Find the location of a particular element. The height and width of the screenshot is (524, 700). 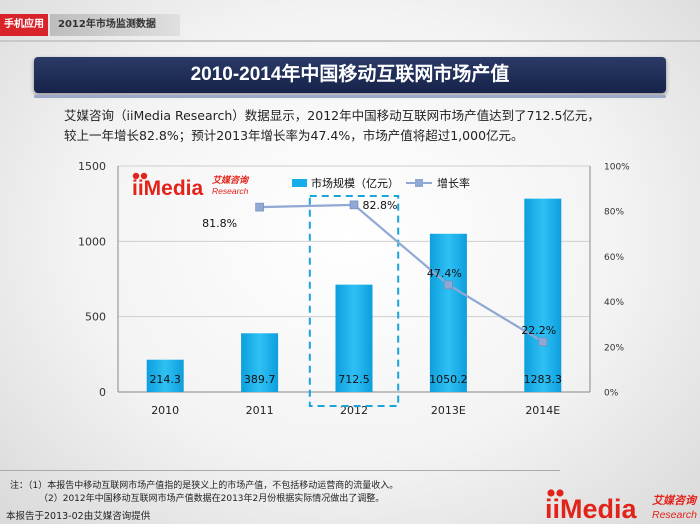

y-right-tick-label: 20% is located at coordinates (614, 348).